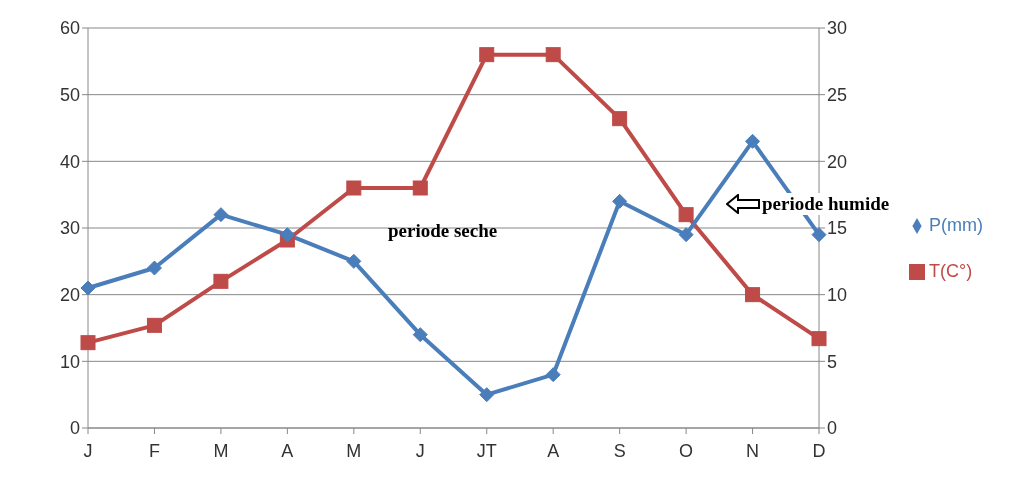 This screenshot has height=499, width=1021. Describe the element at coordinates (837, 161) in the screenshot. I see `y2-tick-label: 20` at that location.